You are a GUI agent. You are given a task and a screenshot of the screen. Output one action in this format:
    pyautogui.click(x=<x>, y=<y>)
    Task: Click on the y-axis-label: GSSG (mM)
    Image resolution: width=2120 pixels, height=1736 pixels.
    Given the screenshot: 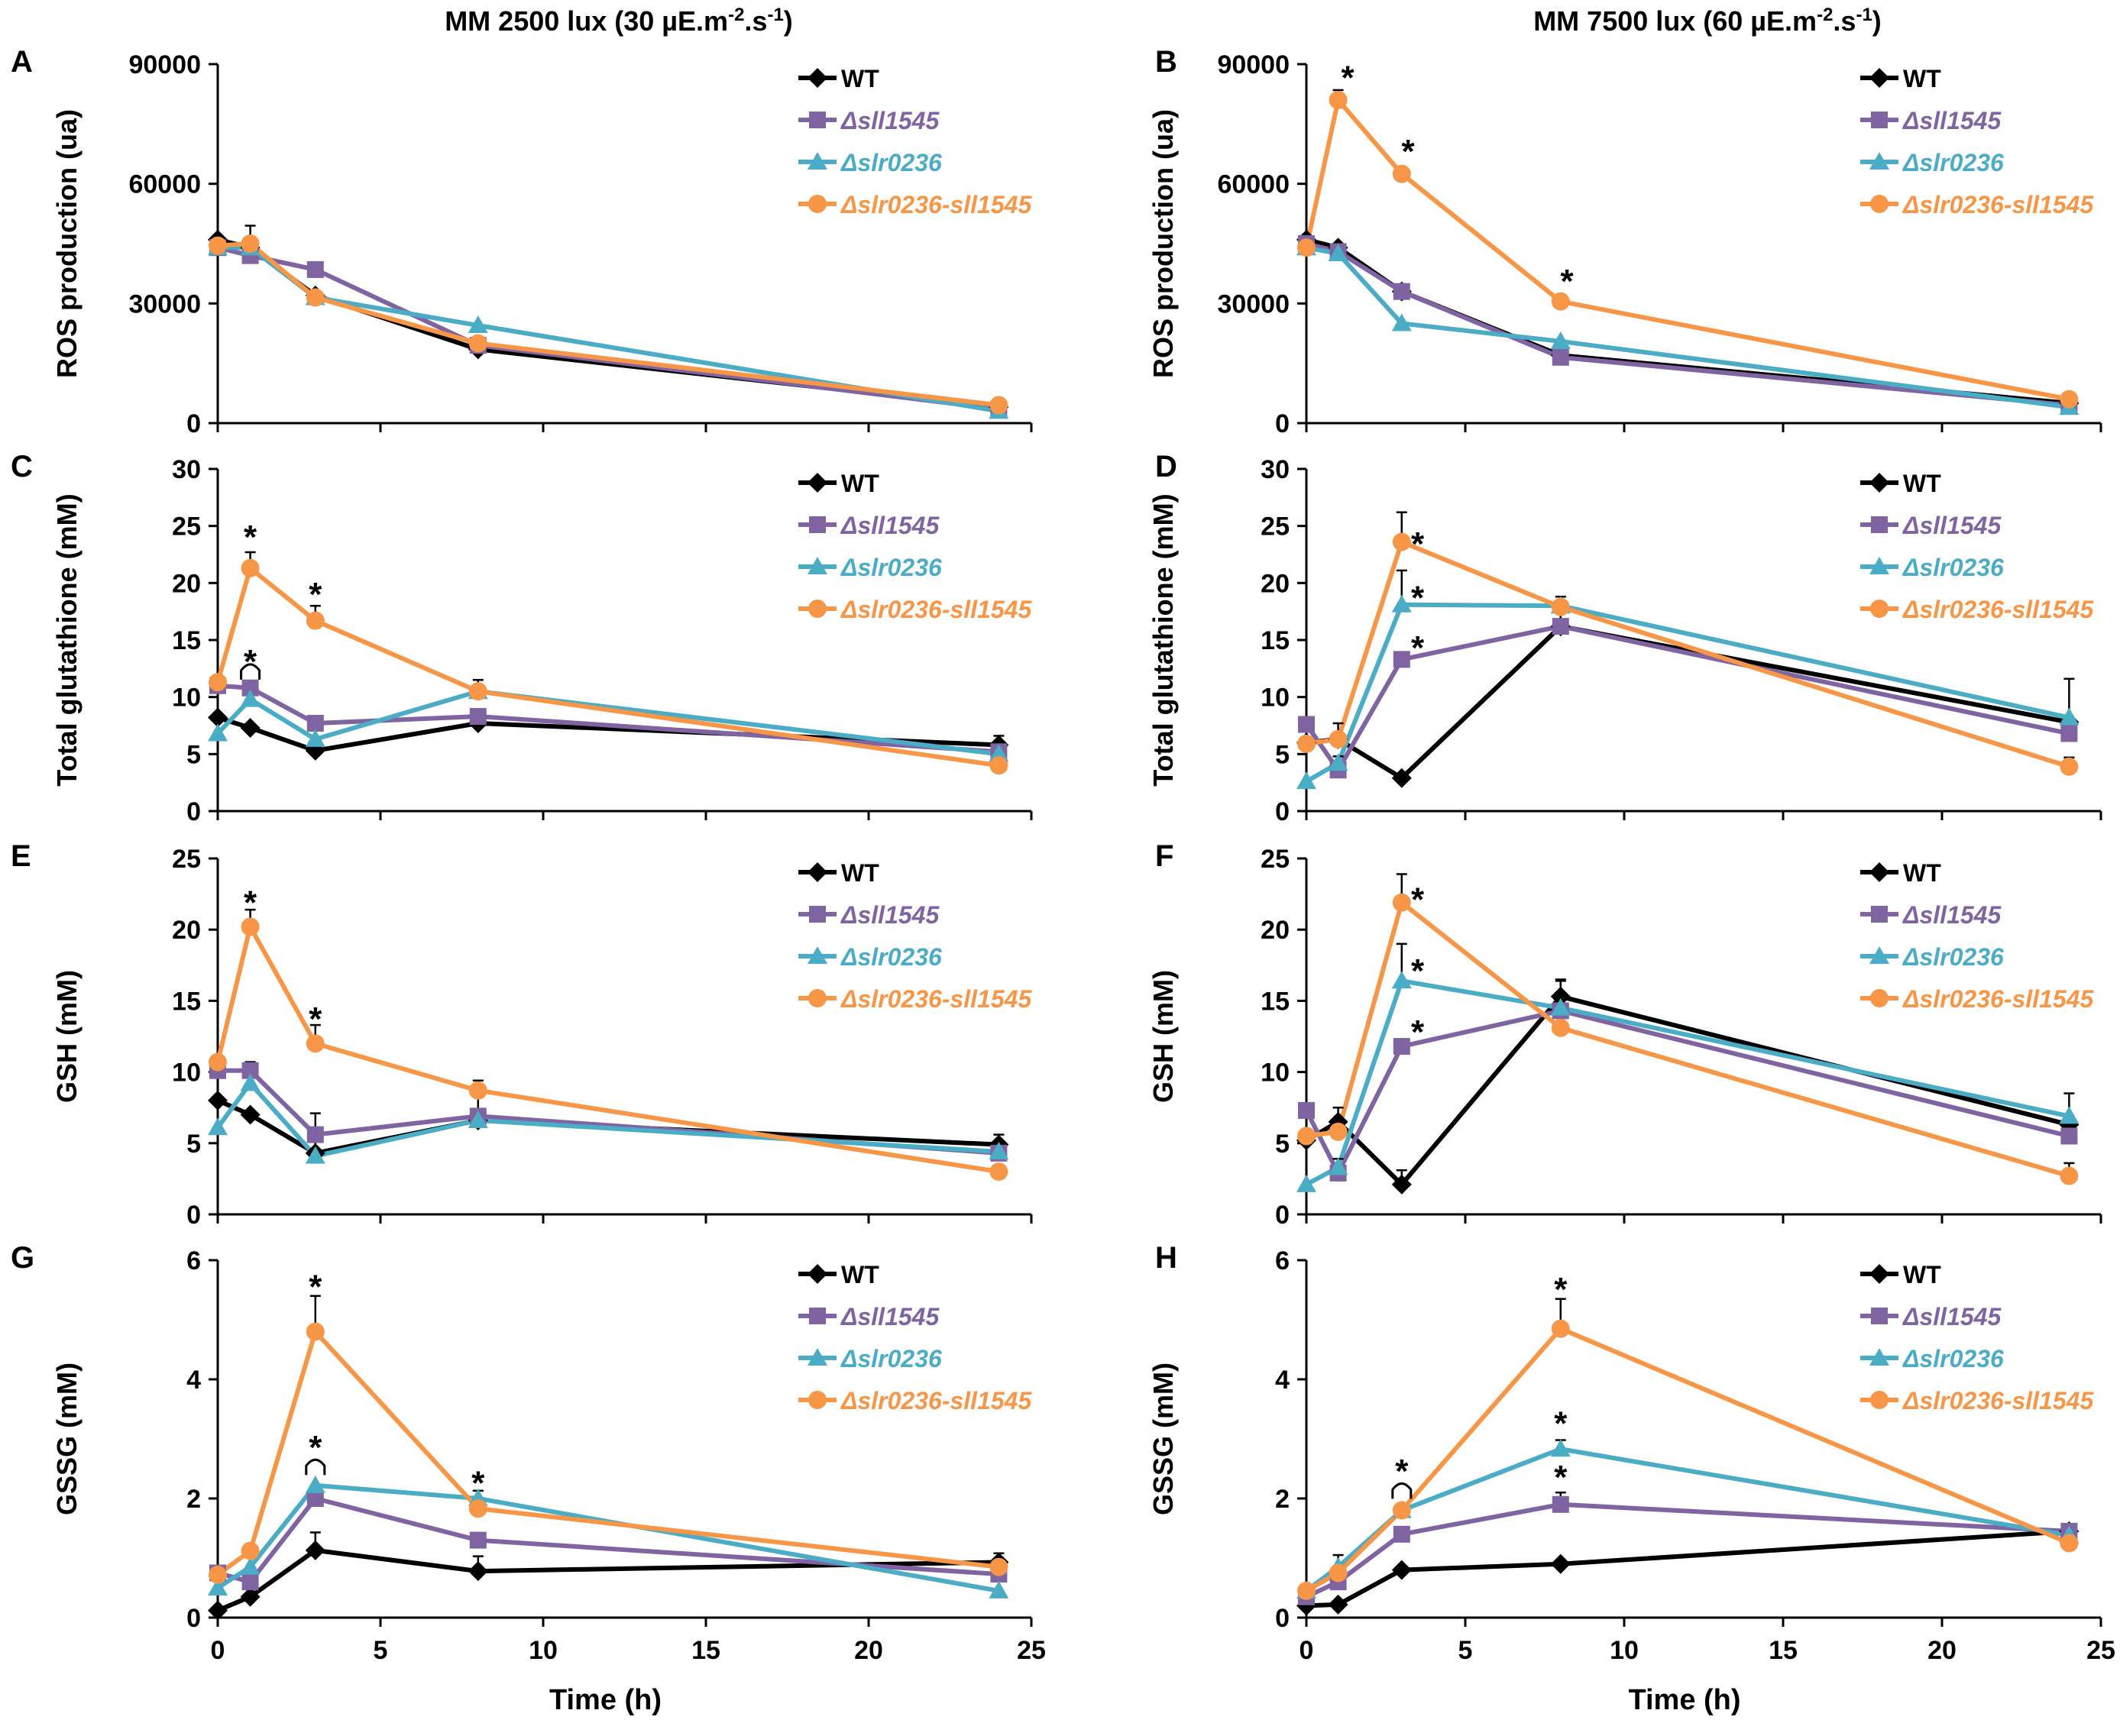 What is the action you would take?
    pyautogui.click(x=67, y=1439)
    